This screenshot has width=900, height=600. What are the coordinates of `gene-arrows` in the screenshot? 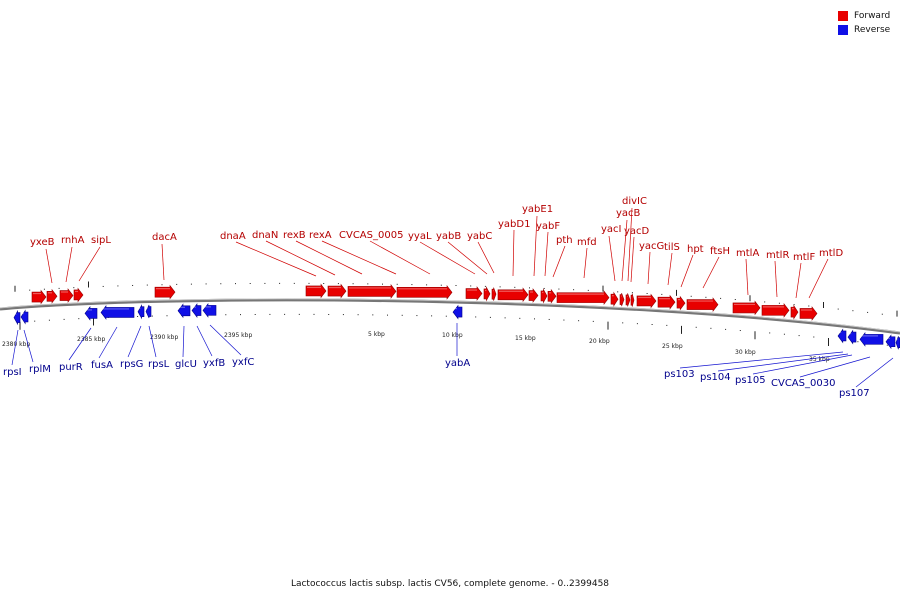 It's located at (456, 316).